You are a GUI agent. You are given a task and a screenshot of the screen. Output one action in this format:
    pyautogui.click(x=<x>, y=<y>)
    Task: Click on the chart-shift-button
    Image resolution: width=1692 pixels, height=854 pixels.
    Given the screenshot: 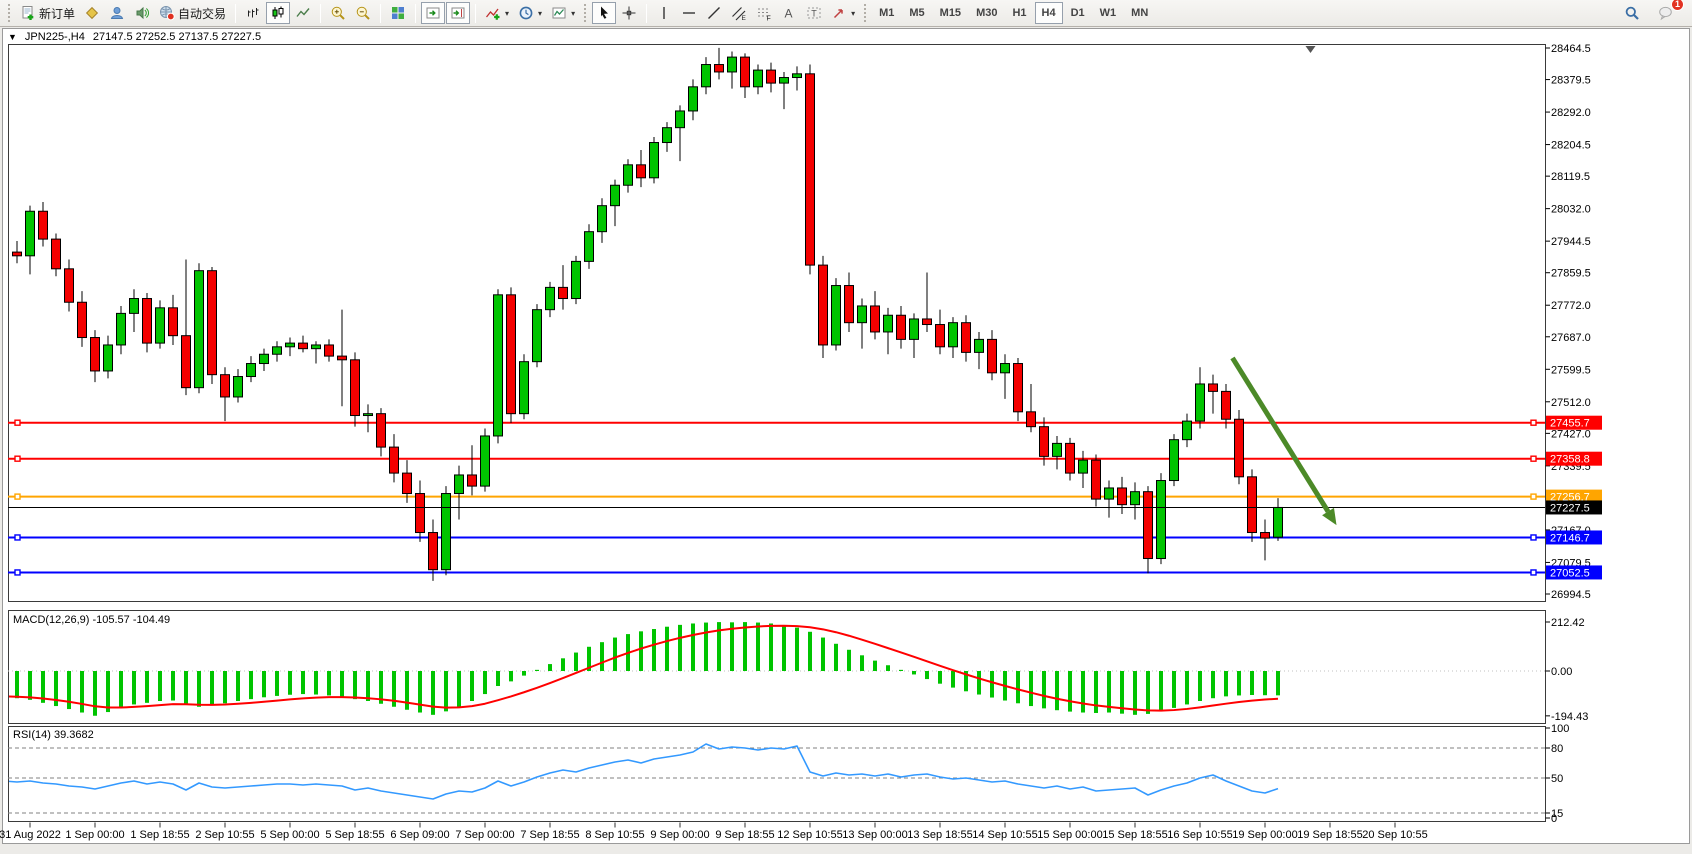 What is the action you would take?
    pyautogui.click(x=458, y=13)
    